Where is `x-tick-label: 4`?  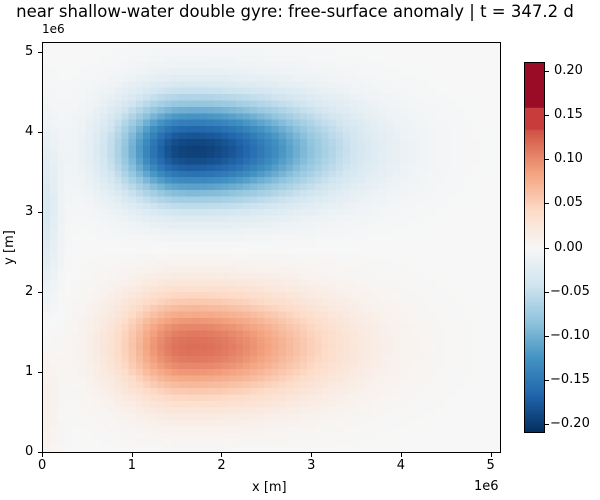 x-tick-label: 4 is located at coordinates (401, 465).